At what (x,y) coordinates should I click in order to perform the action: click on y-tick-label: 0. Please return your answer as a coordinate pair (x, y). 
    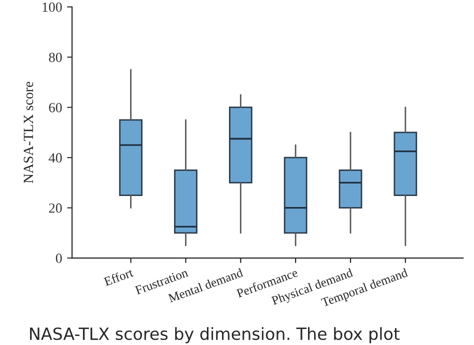
    Looking at the image, I should click on (59, 259).